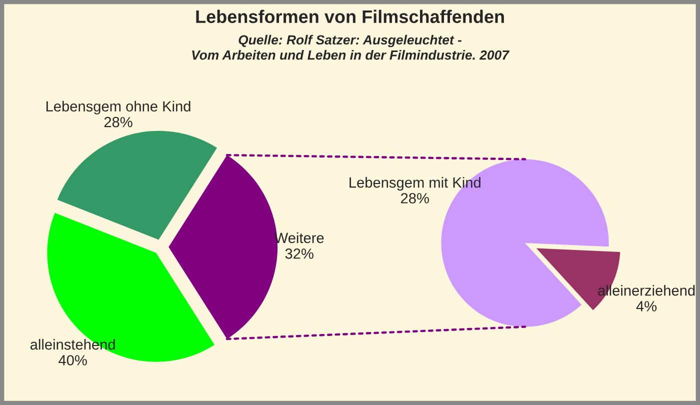 The height and width of the screenshot is (405, 700). What do you see at coordinates (299, 253) in the screenshot?
I see `data-label: 32%` at bounding box center [299, 253].